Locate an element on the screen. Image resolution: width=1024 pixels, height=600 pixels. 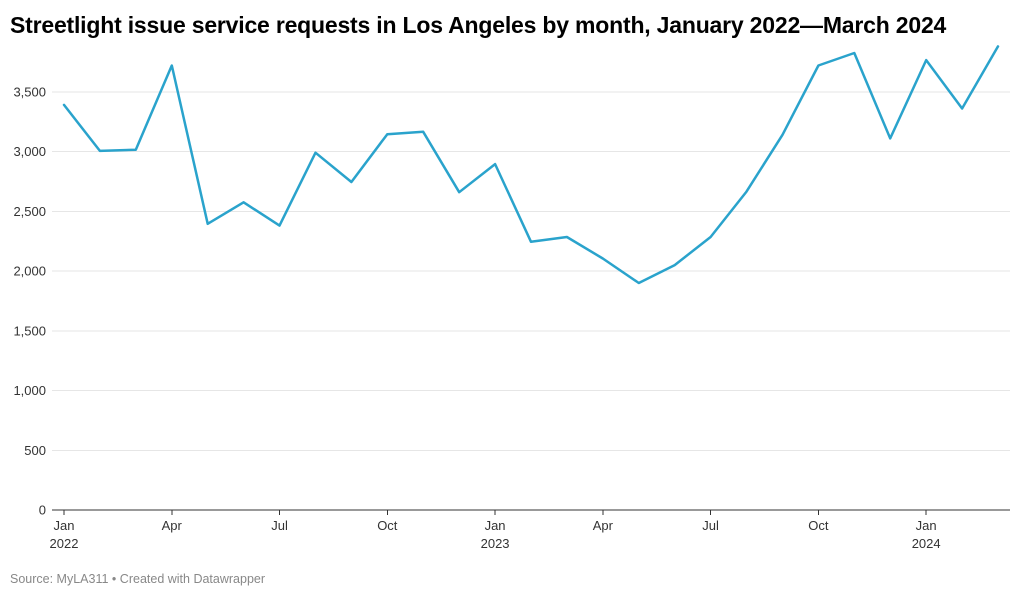
x-axis-tick-labels: Jan 2022 Apr Jul Oct Jan 2023 Apr Jul Oct Jan 2024 is located at coordinates (495, 530).